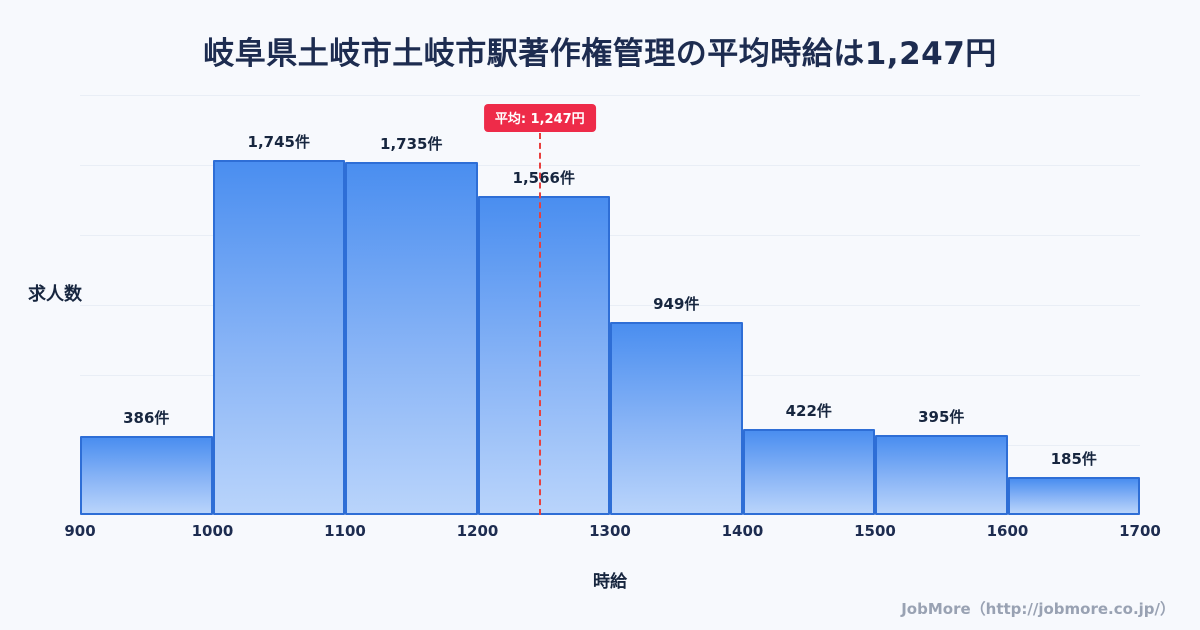 The width and height of the screenshot is (1200, 630). I want to click on x-axis-tick: 1300, so click(610, 531).